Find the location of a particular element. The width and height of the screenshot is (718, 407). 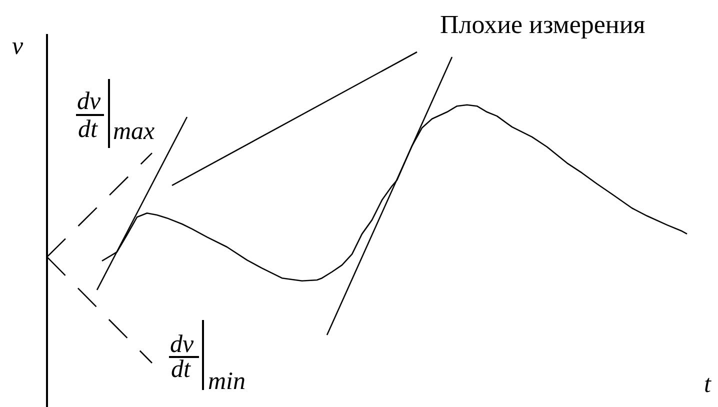

annotation: max is located at coordinates (134, 131).